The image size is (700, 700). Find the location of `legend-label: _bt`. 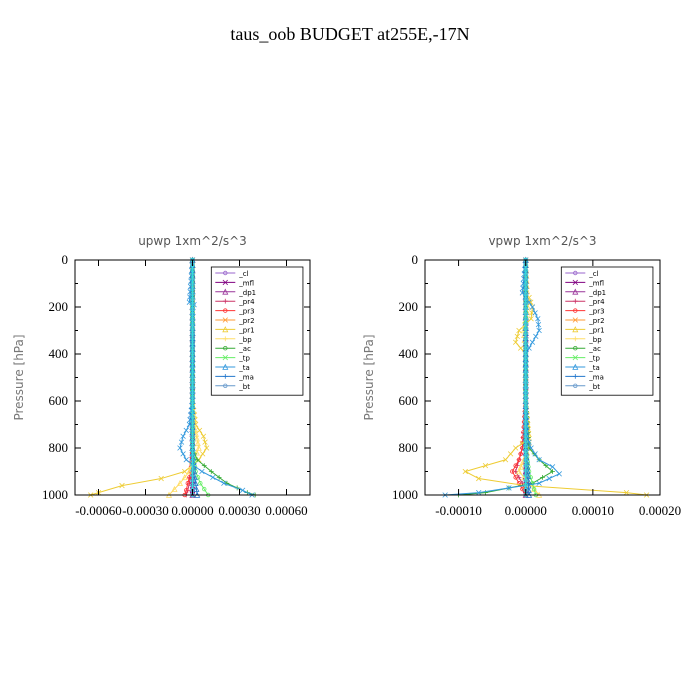

legend-label: _bt is located at coordinates (594, 387).